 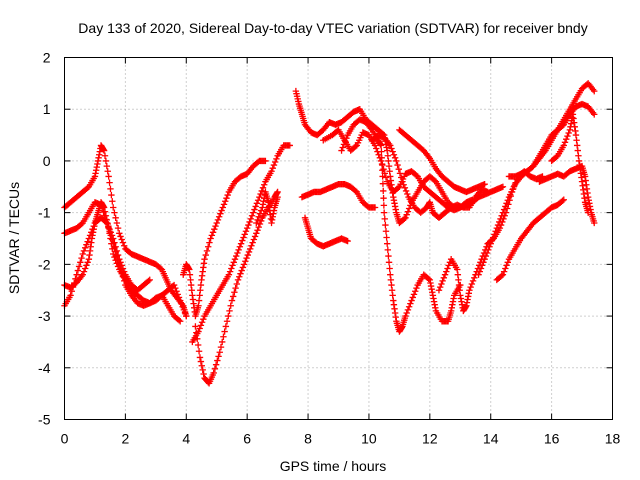 What do you see at coordinates (308, 439) in the screenshot?
I see `x-tick-label: 8` at bounding box center [308, 439].